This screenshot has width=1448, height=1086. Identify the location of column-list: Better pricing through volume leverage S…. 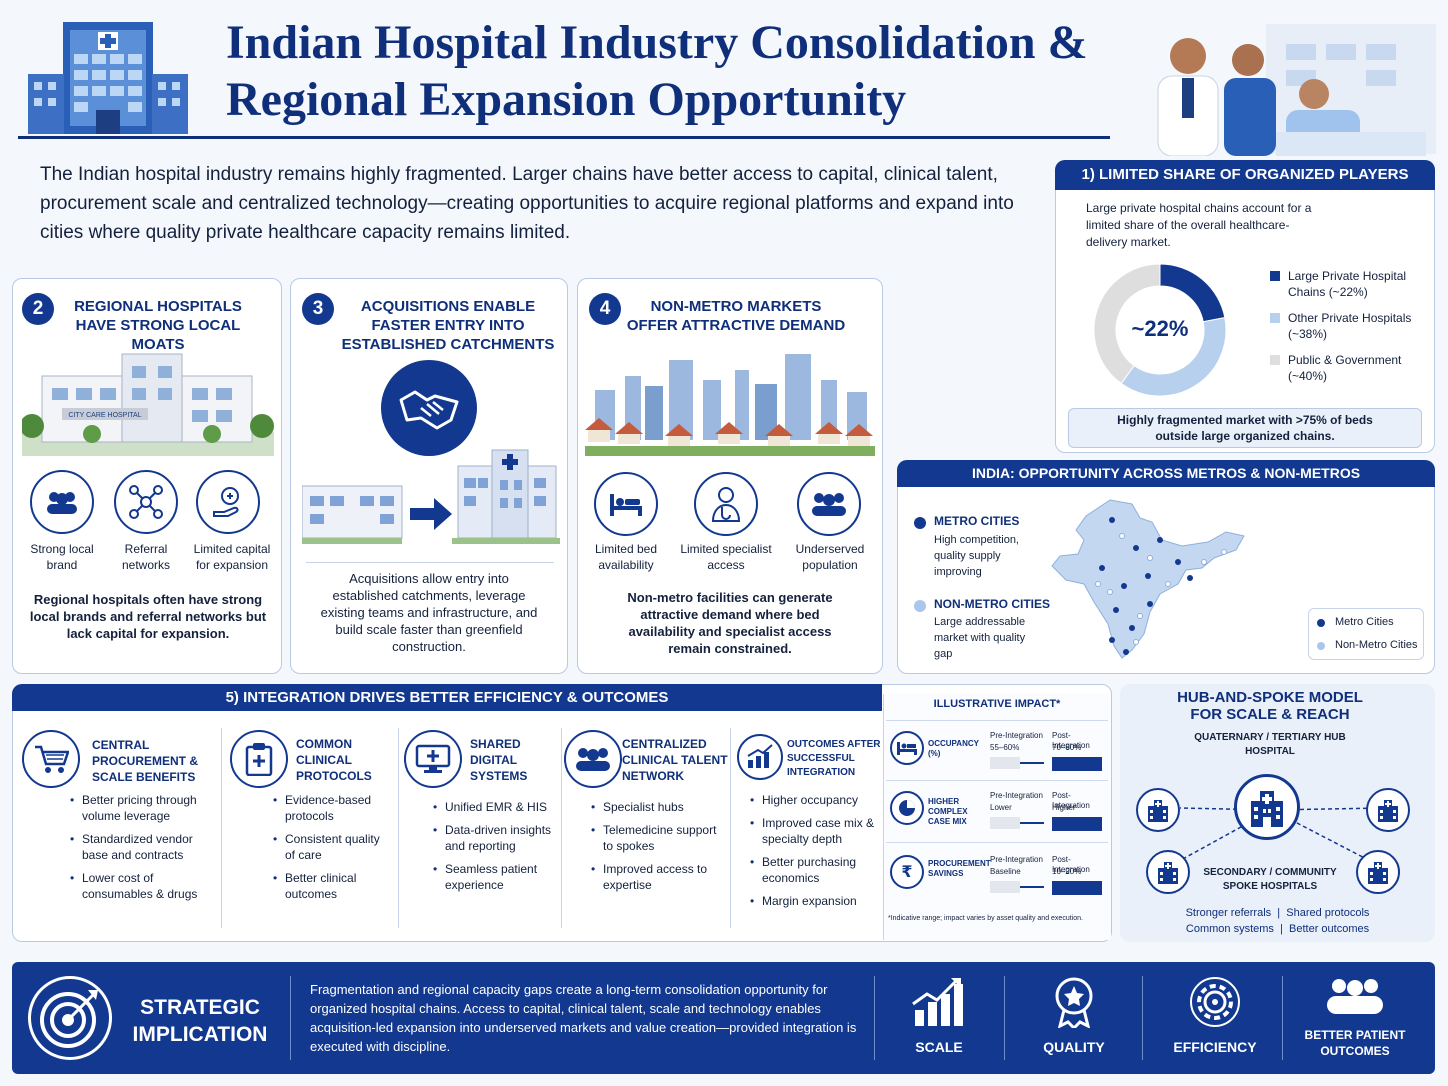
(140, 850).